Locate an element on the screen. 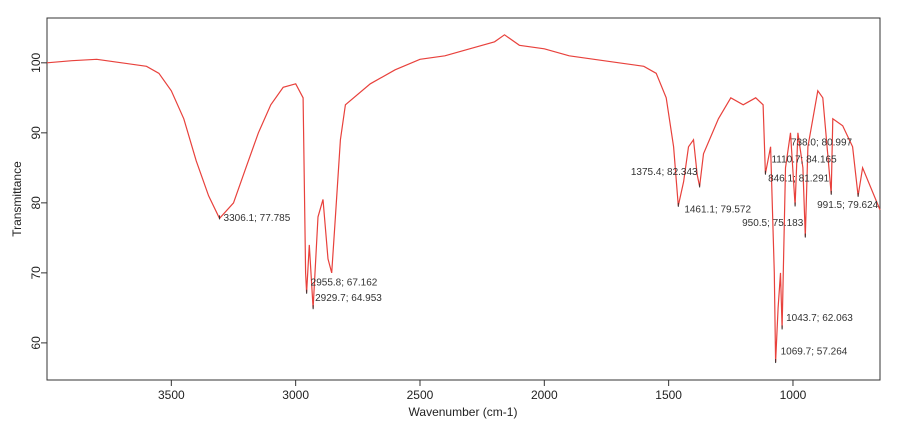 The width and height of the screenshot is (901, 430). y-tick-label: 70 is located at coordinates (36, 273).